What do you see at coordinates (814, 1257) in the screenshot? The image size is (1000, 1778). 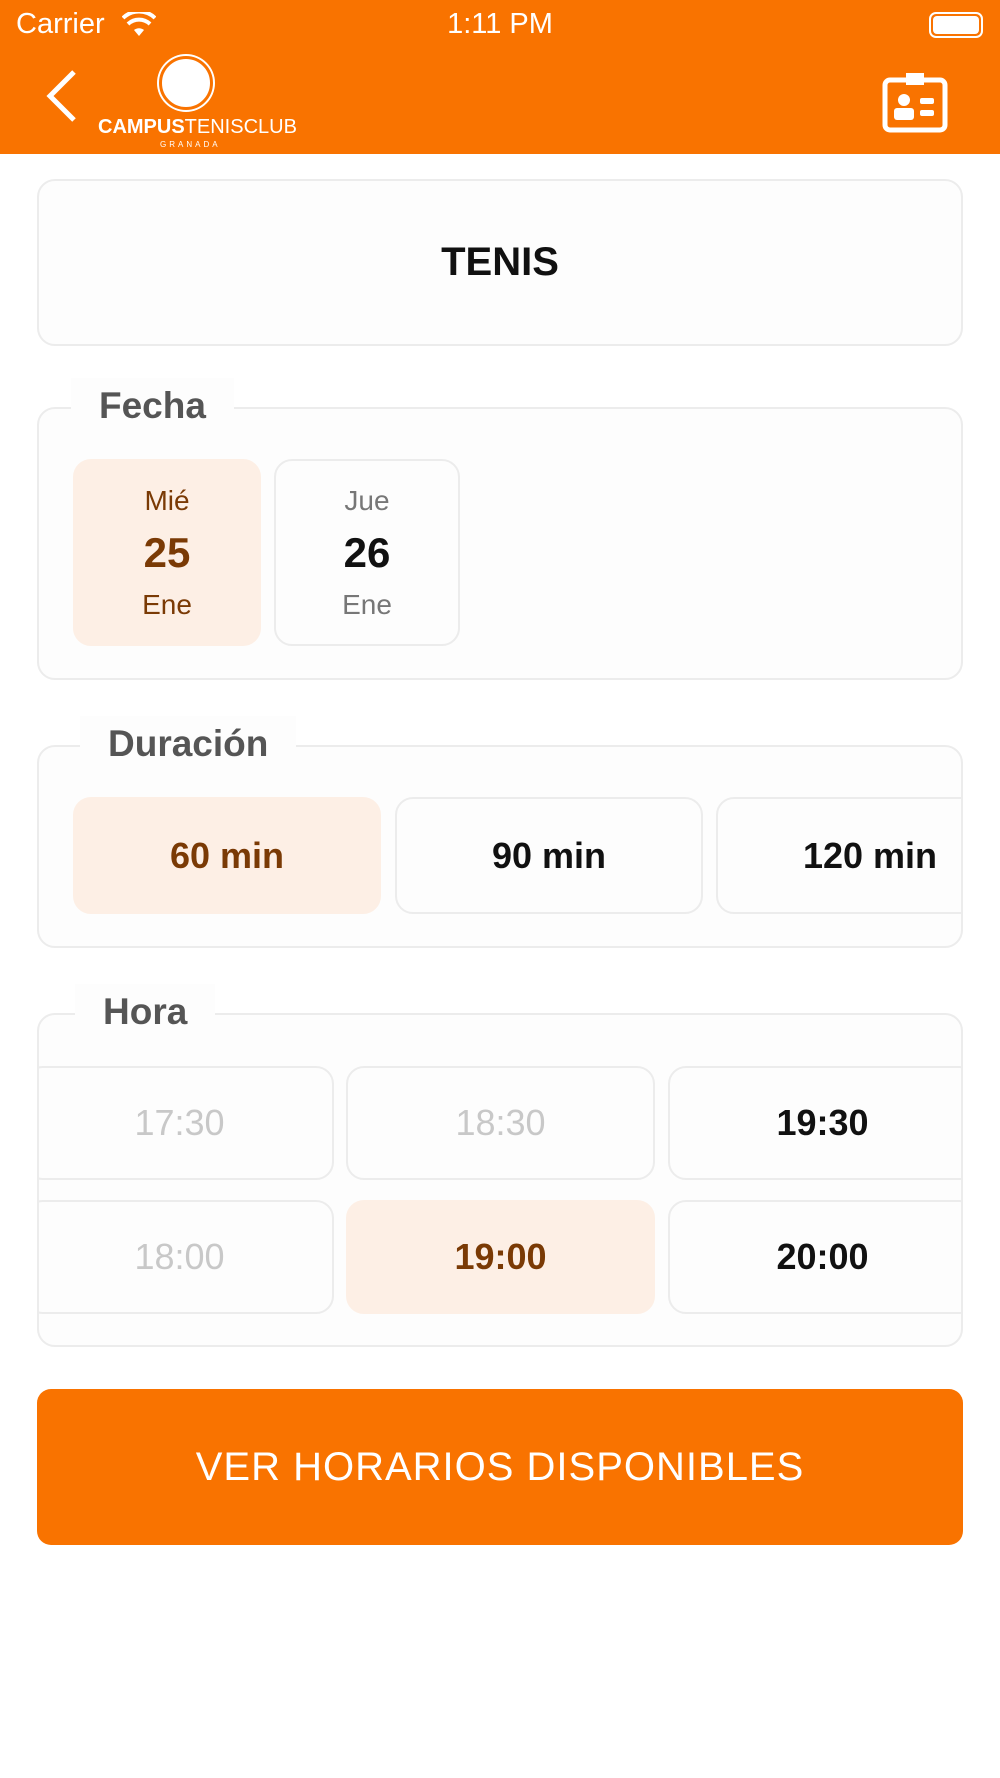 I see `time-slot: 20:00` at bounding box center [814, 1257].